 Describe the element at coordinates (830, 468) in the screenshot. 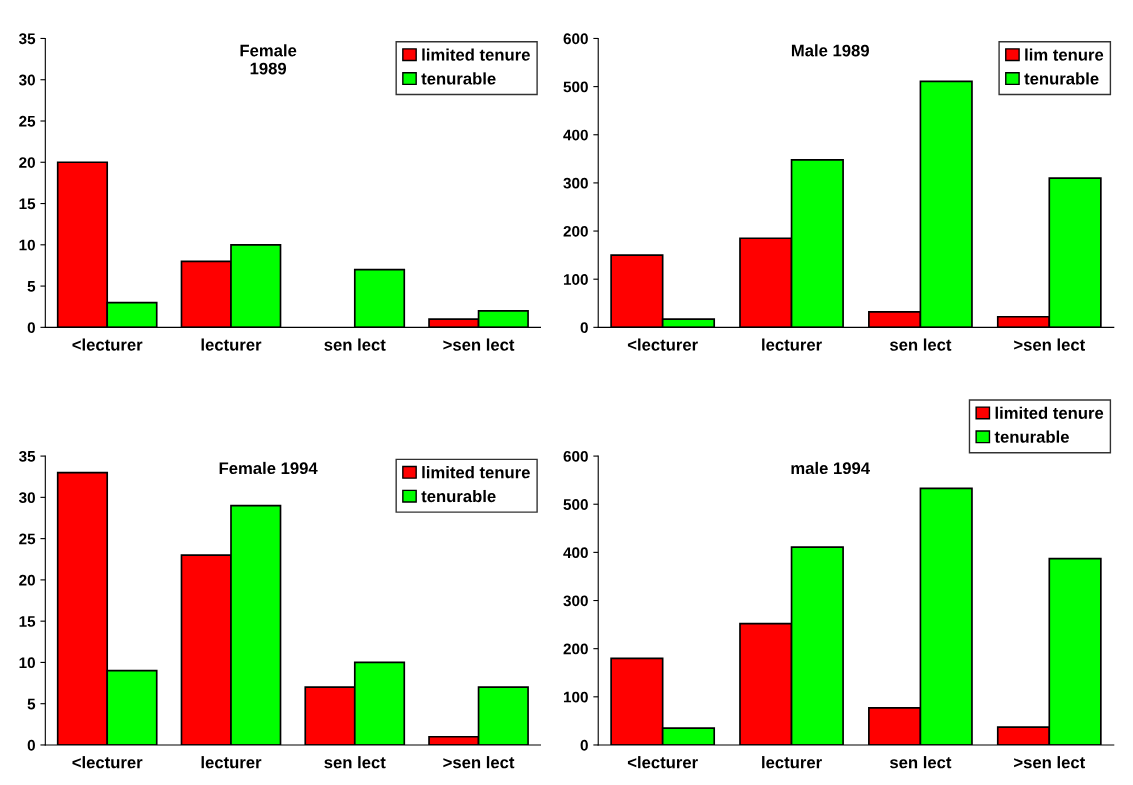

I see `chart-title: male 1994` at that location.